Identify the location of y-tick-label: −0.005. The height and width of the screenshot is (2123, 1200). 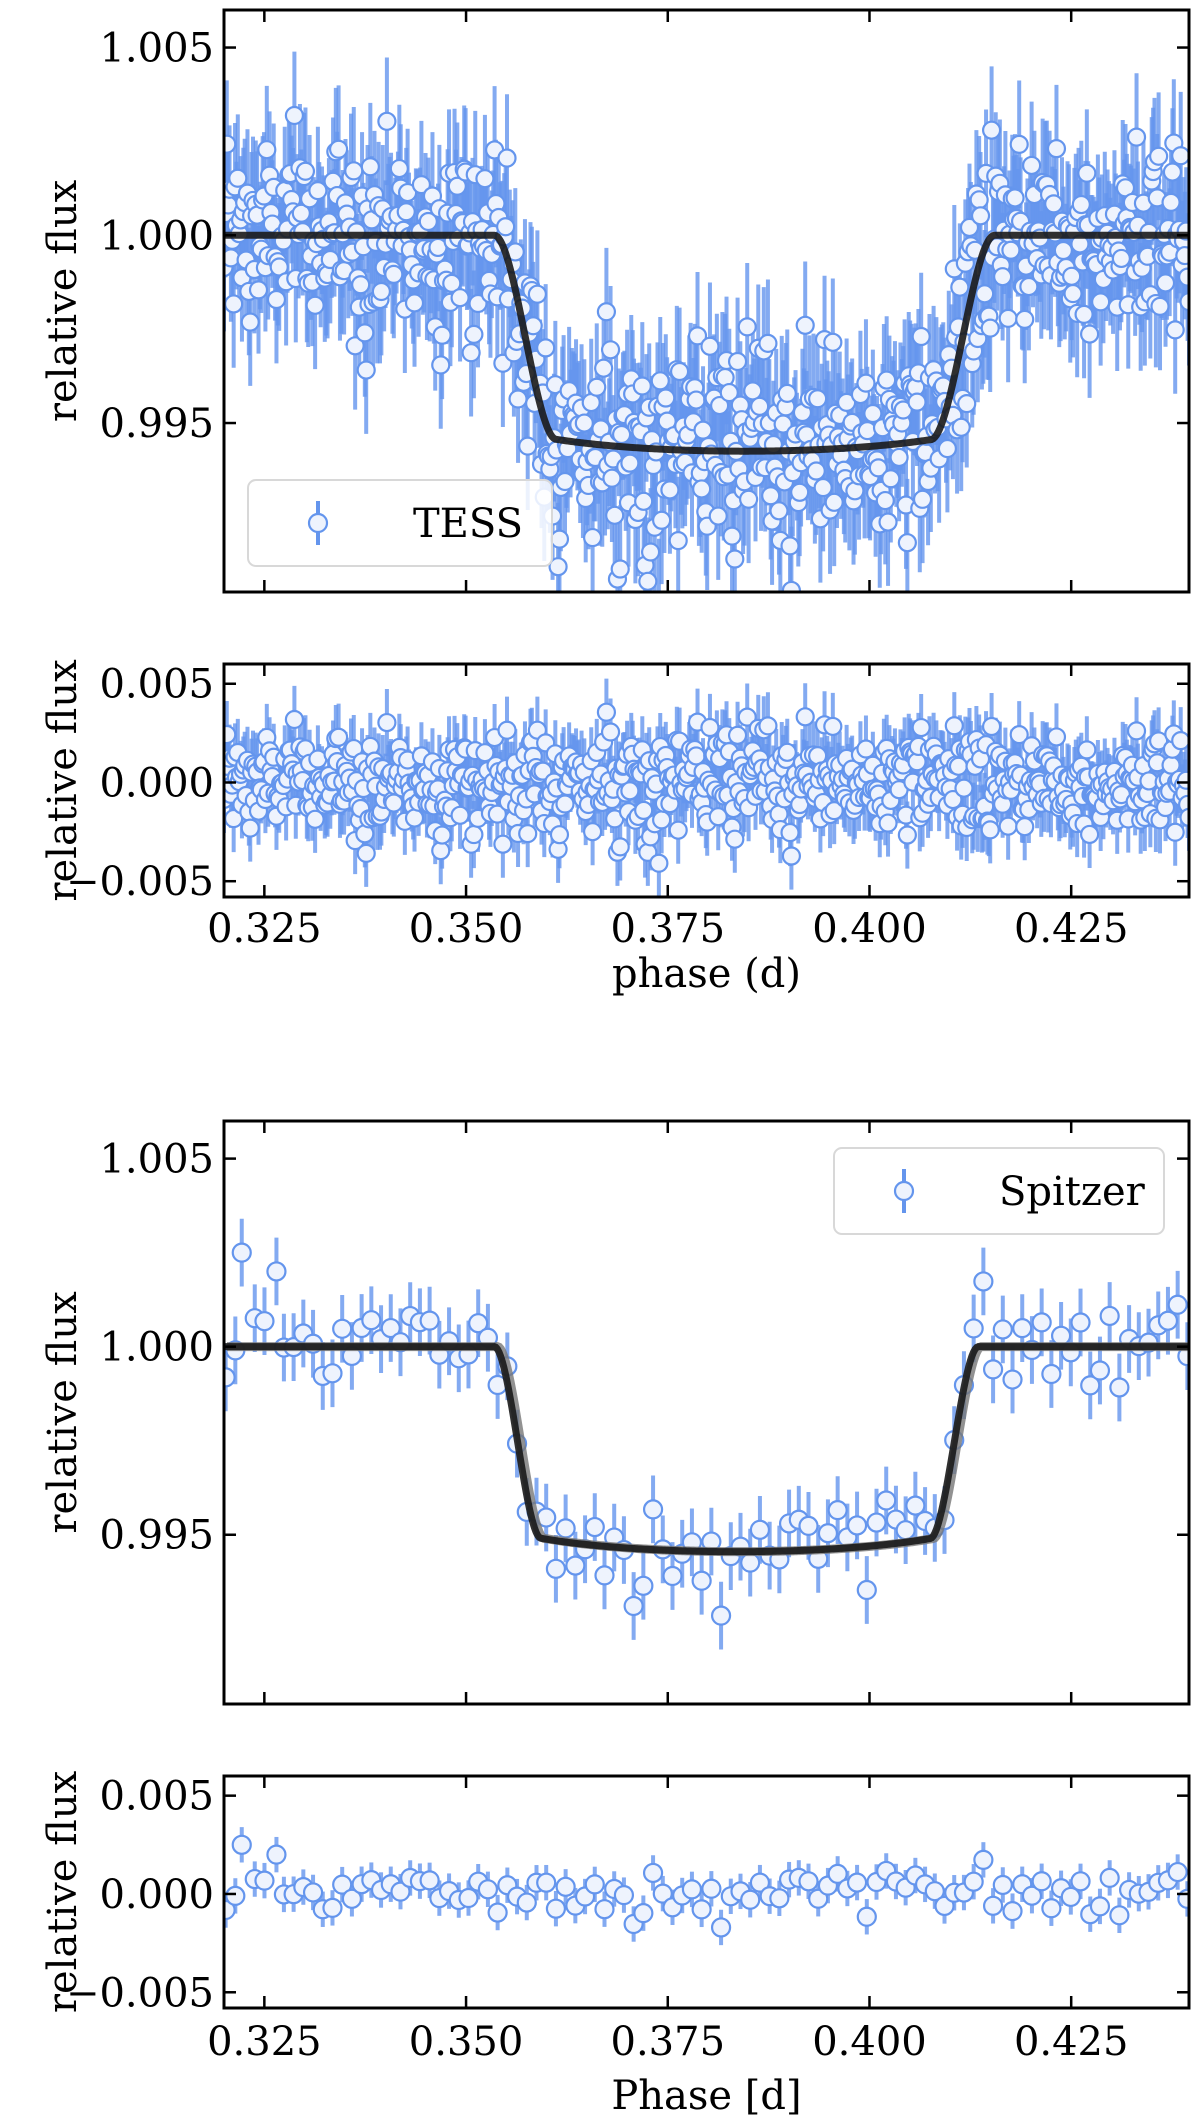
(140, 882).